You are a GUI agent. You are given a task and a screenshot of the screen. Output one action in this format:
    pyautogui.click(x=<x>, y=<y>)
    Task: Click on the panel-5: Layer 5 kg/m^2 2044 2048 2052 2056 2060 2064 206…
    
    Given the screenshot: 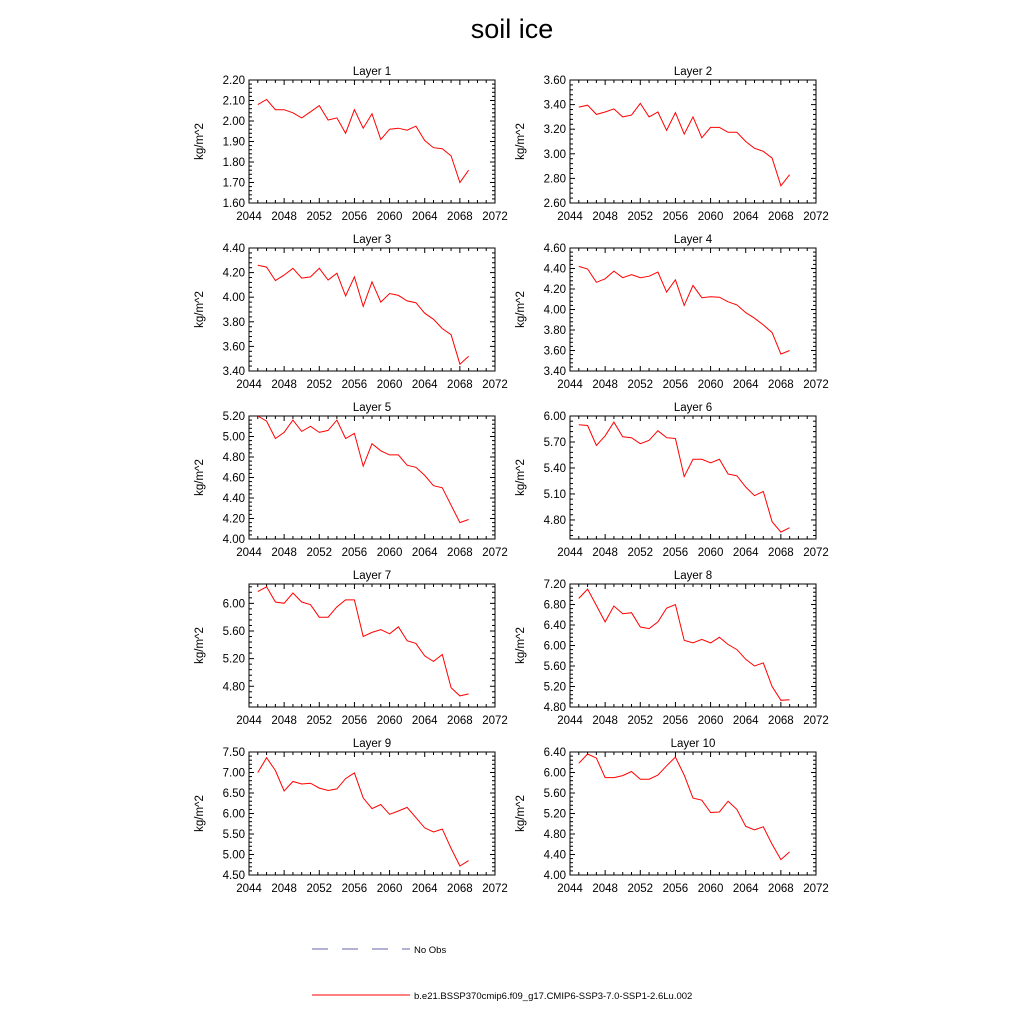 What is the action you would take?
    pyautogui.click(x=351, y=480)
    